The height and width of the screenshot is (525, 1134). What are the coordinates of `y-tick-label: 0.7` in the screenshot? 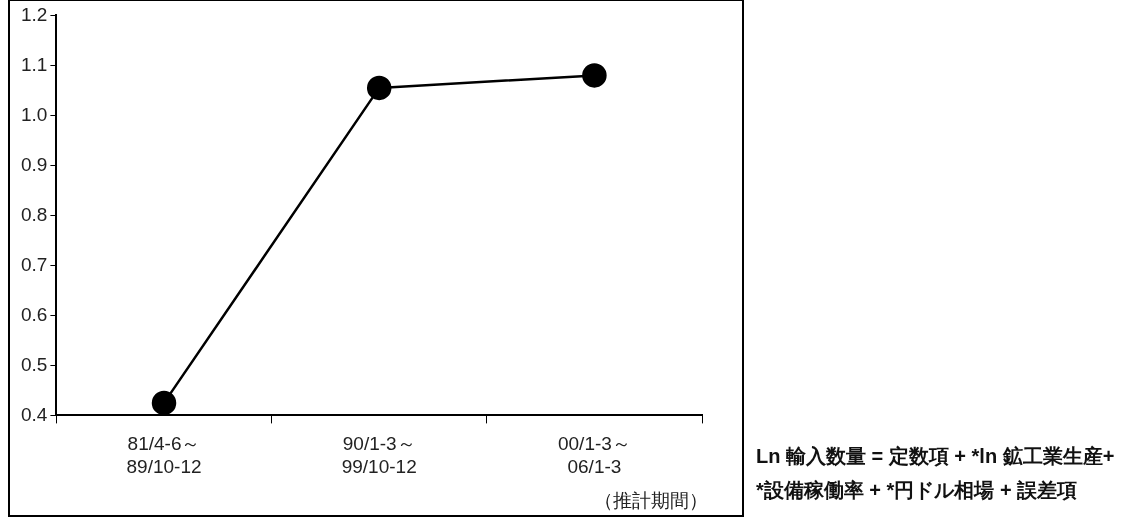 It's located at (34, 264).